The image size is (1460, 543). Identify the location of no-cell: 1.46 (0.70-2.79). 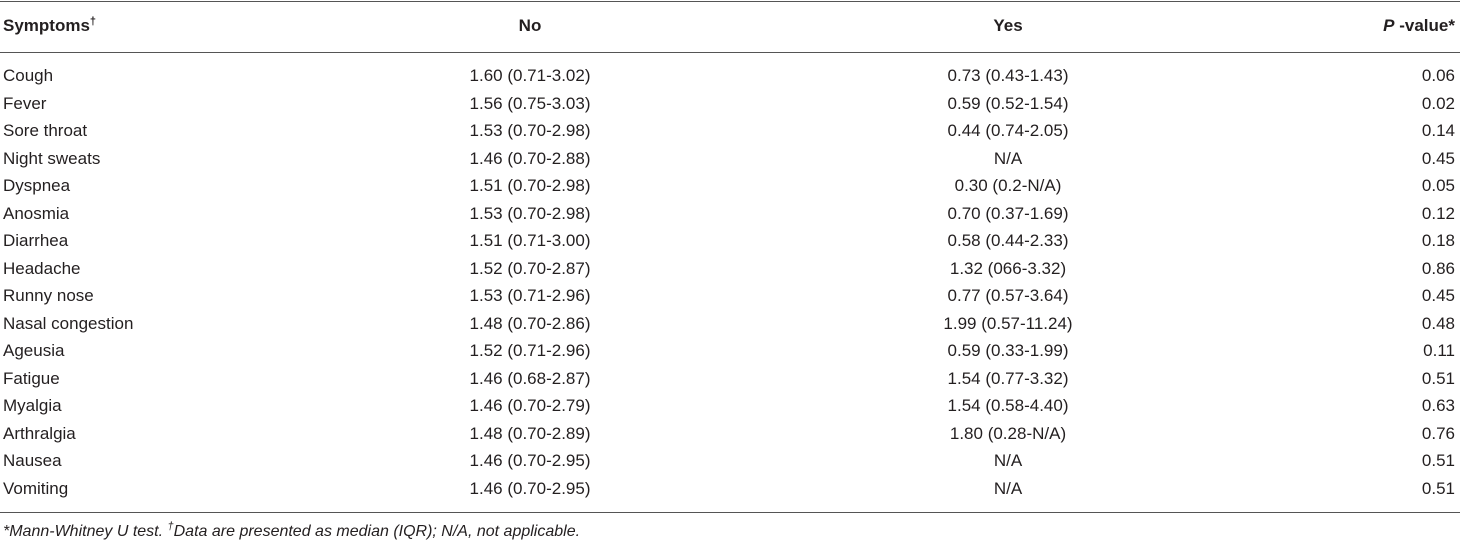
(530, 406).